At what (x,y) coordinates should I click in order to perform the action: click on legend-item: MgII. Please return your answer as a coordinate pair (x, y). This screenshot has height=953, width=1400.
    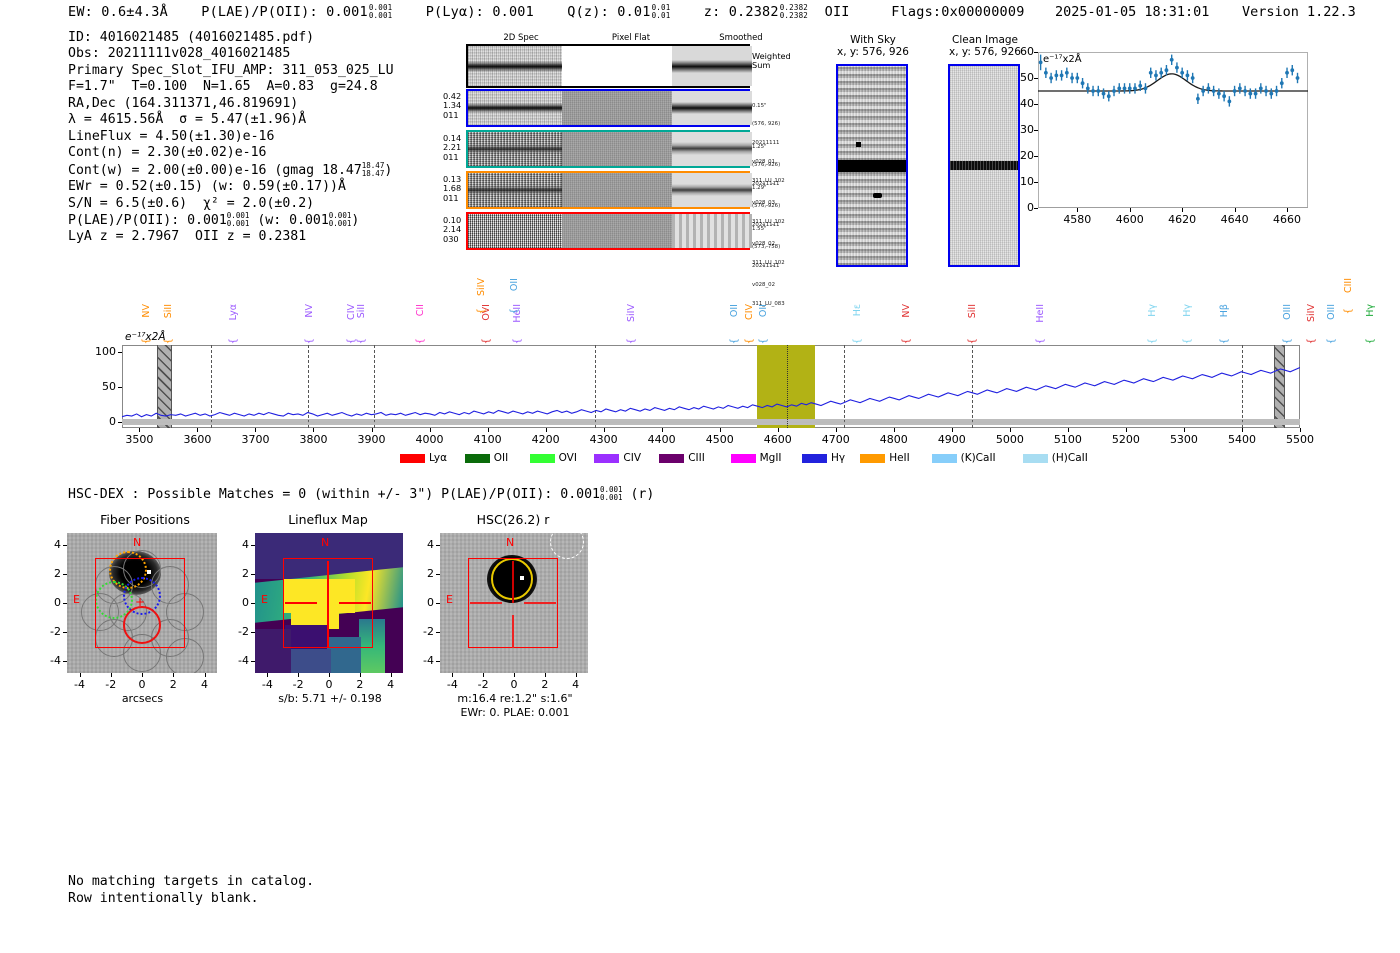
    Looking at the image, I should click on (756, 458).